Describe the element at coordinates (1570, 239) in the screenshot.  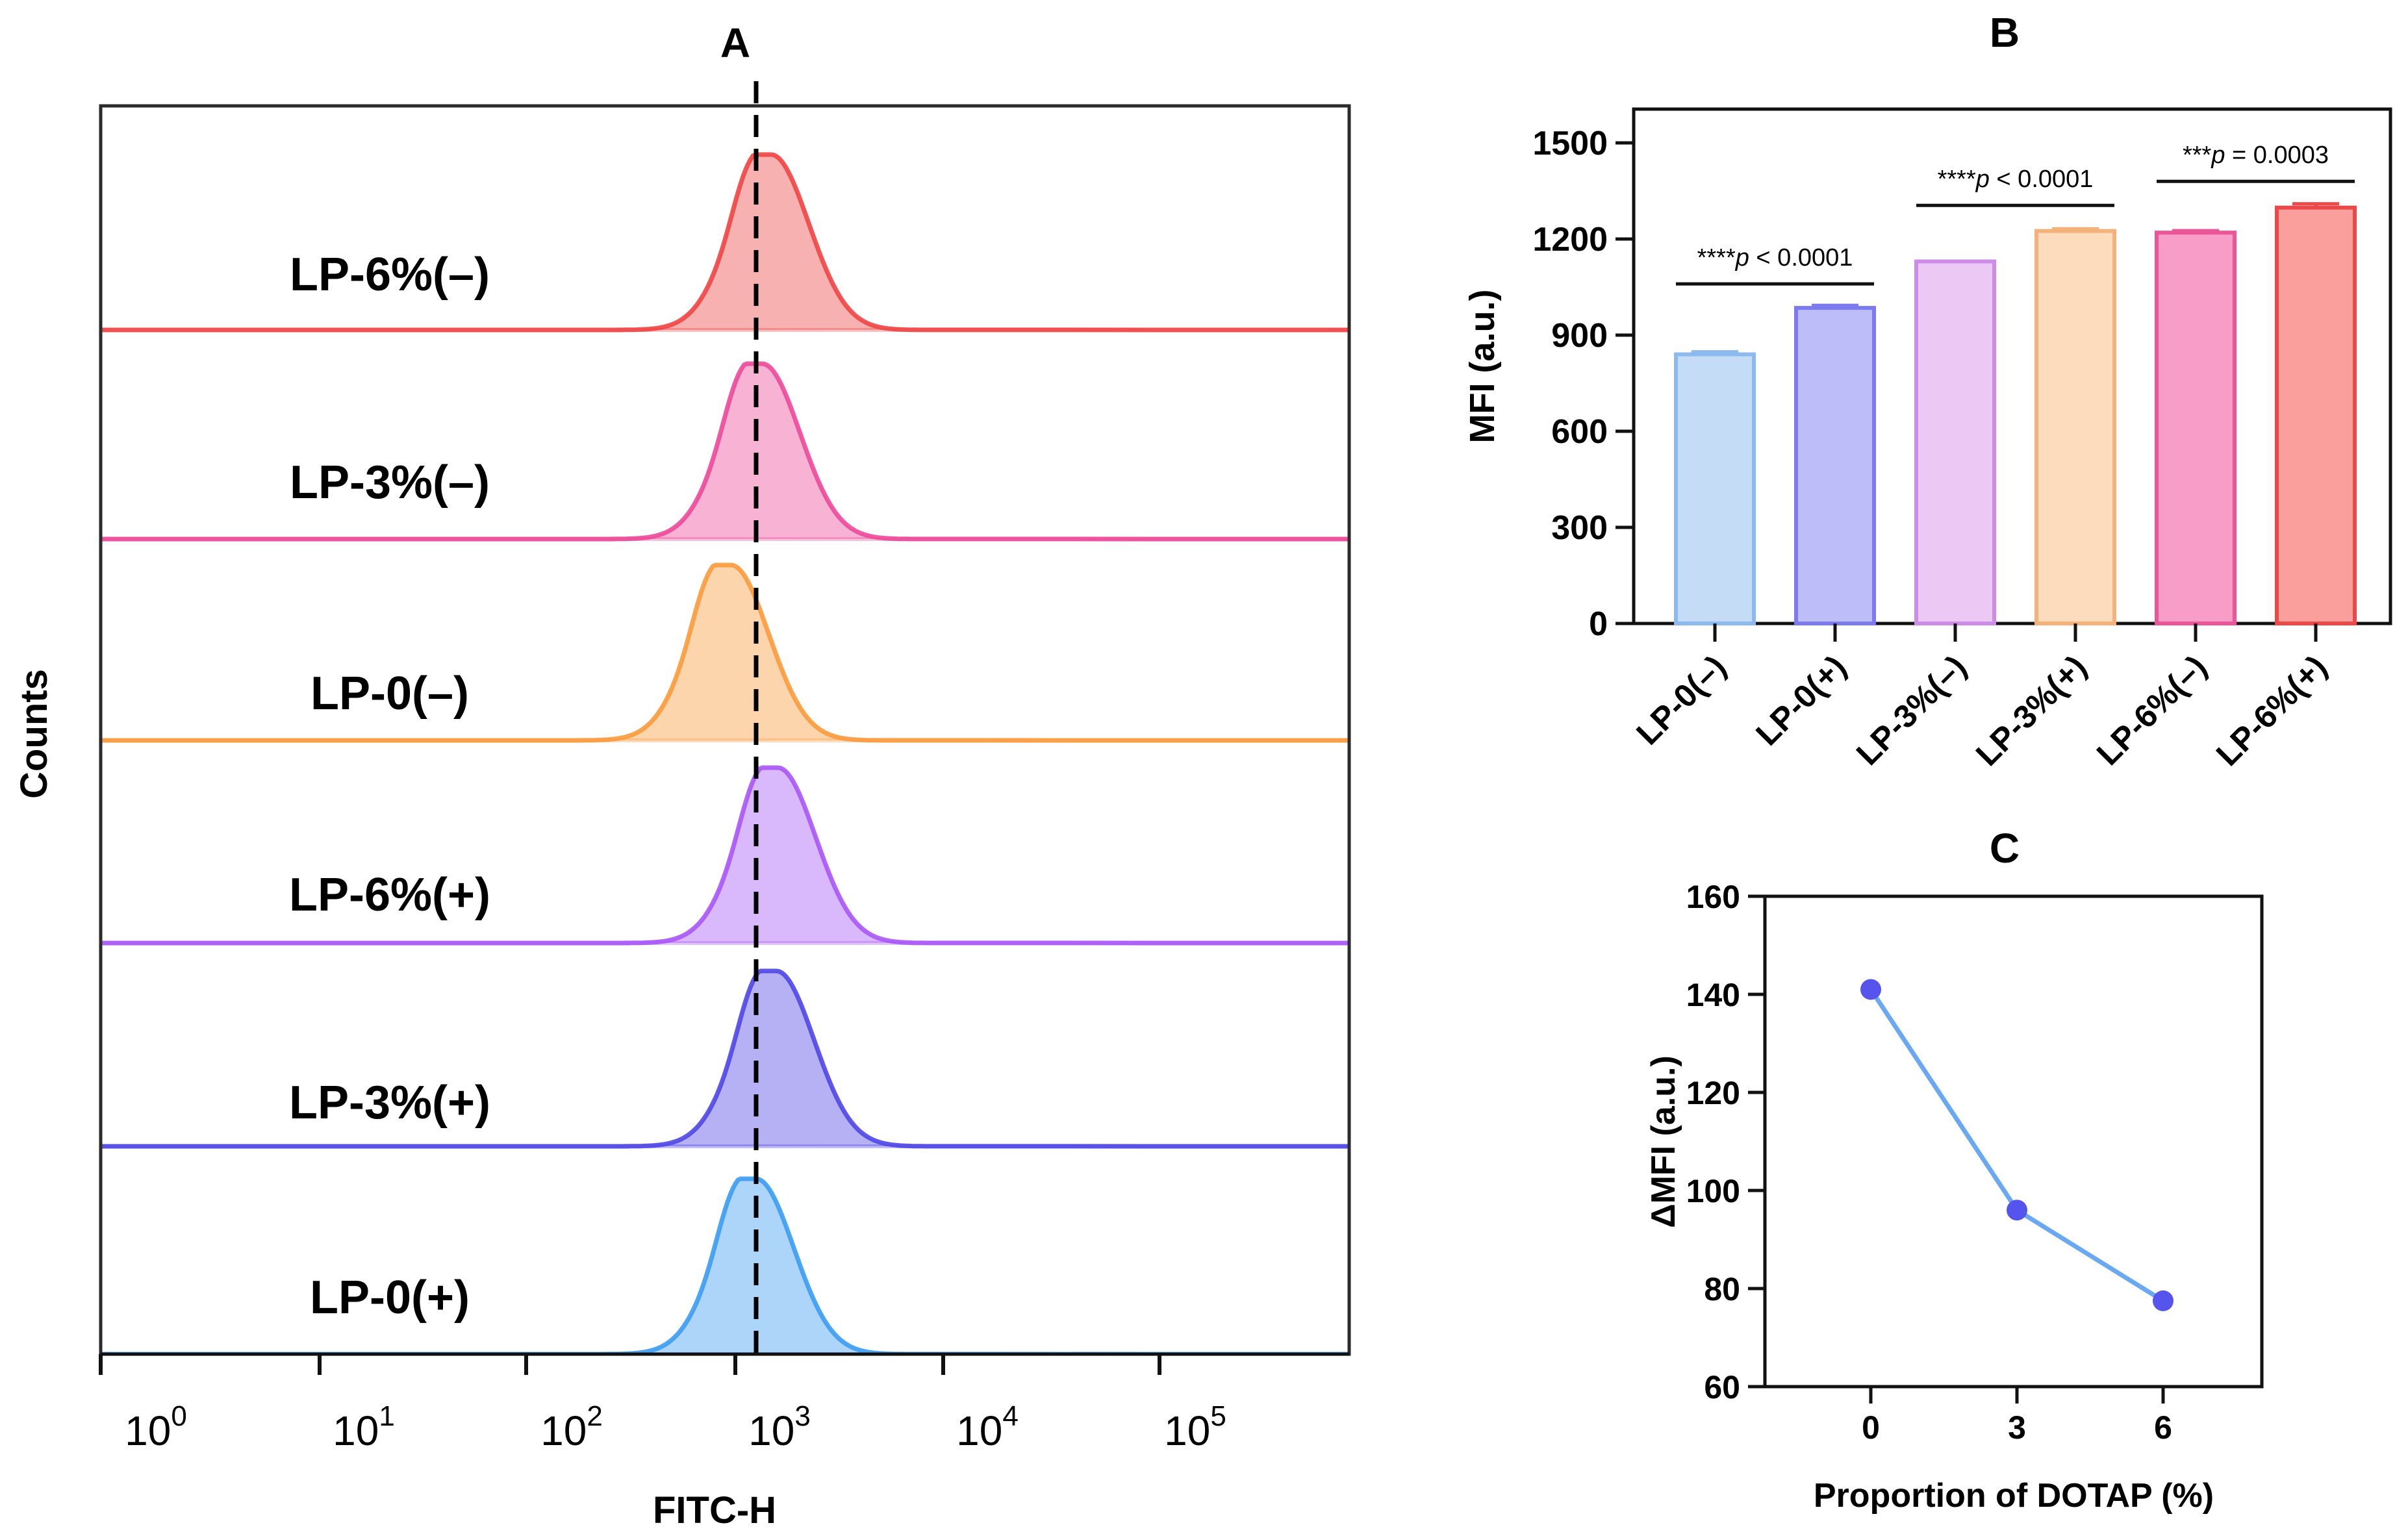
I see `y-tick-label: 1200` at that location.